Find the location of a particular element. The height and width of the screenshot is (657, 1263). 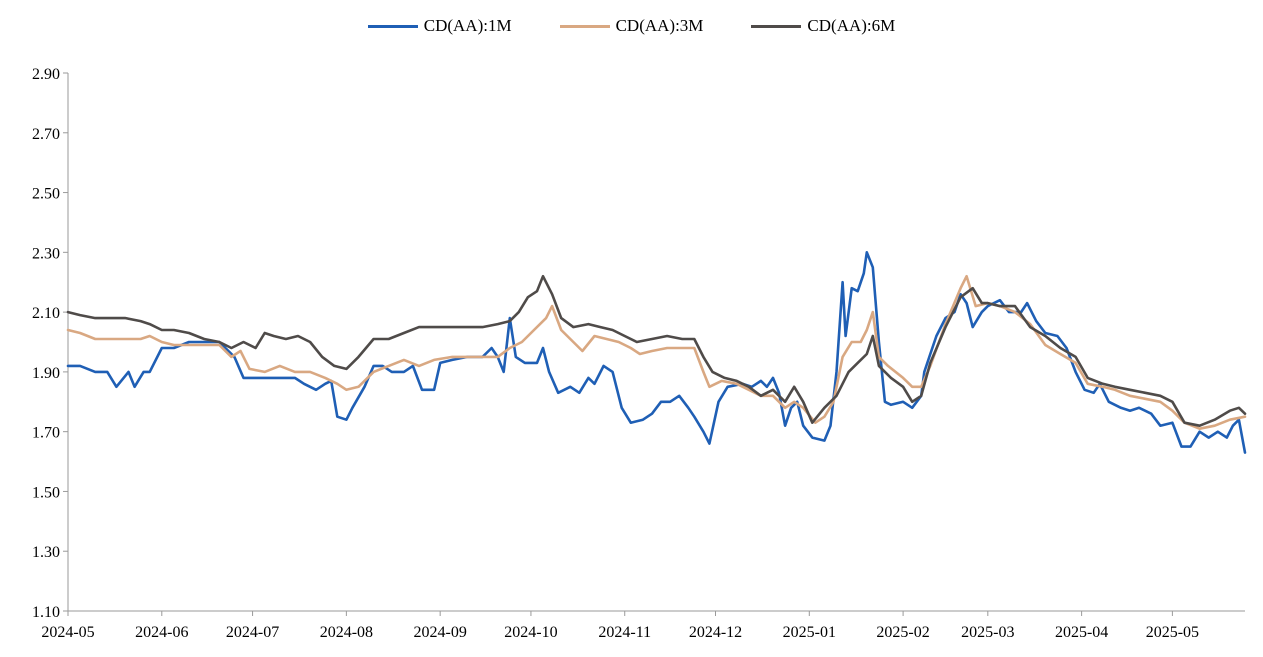

y-tick-label: 2.90 is located at coordinates (46, 74).